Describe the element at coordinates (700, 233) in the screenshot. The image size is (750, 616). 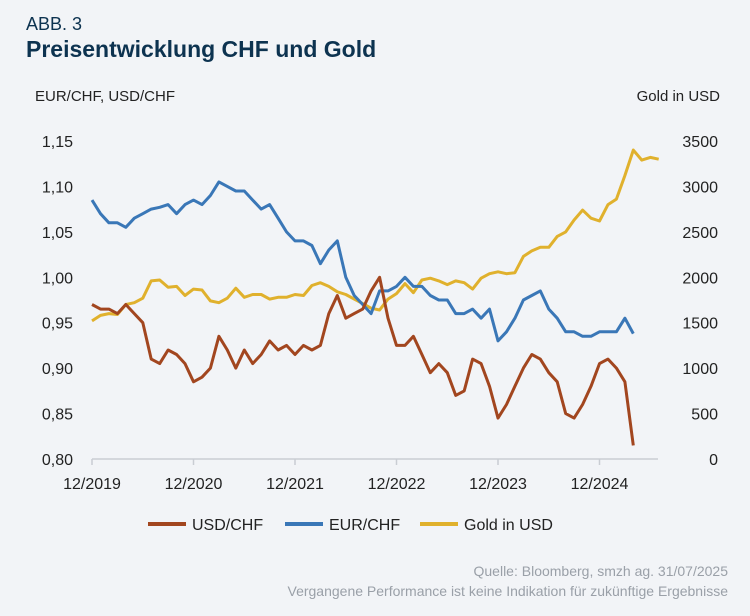
I see `y-tick-right: 2500` at that location.